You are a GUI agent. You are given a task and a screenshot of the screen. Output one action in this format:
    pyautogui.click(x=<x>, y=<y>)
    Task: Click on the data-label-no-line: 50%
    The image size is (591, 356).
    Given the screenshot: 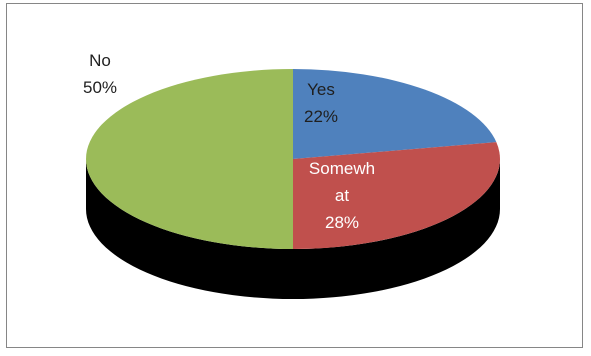 What is the action you would take?
    pyautogui.click(x=100, y=87)
    